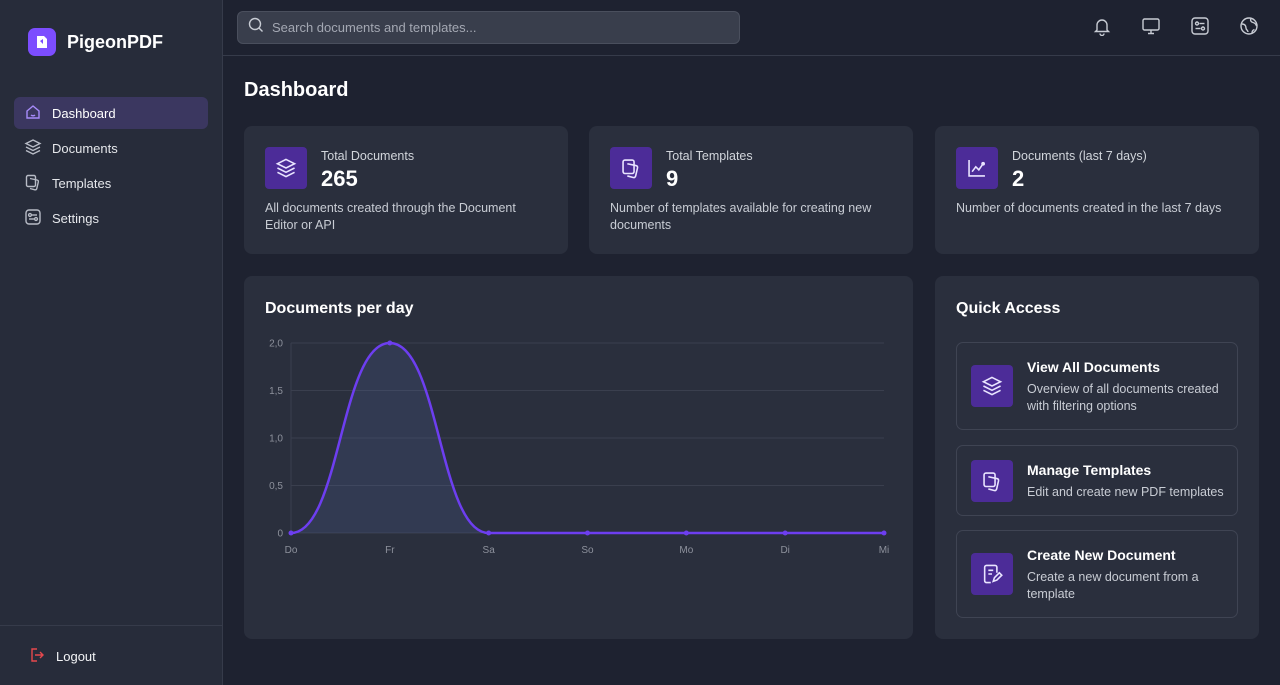 The image size is (1280, 685). I want to click on chart-x-tick-label: So, so click(587, 550).